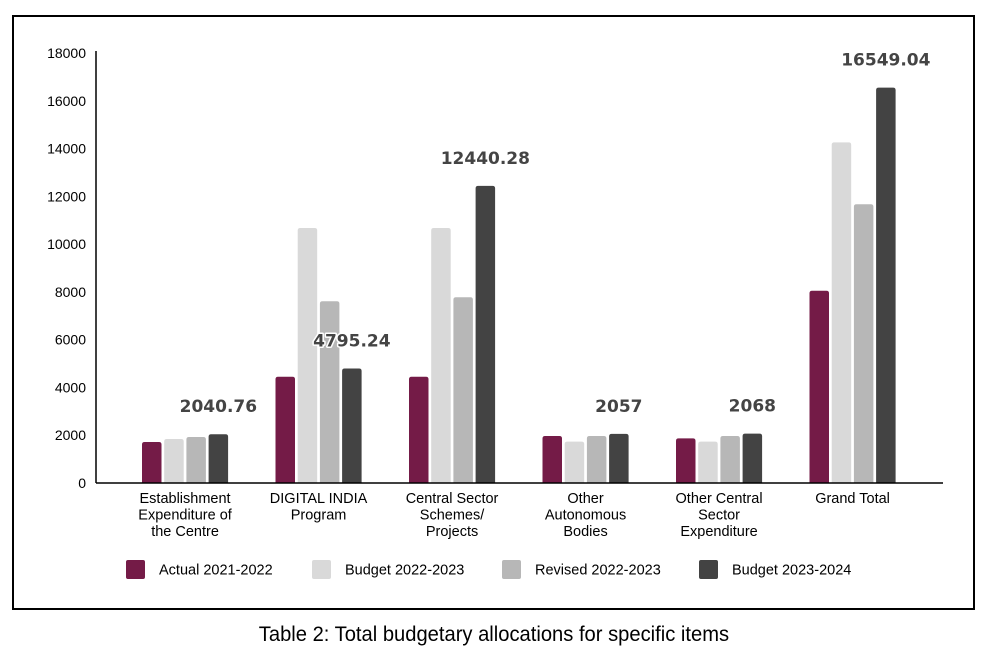 The height and width of the screenshot is (656, 988). Describe the element at coordinates (66, 196) in the screenshot. I see `y-tick-label: 12000` at that location.